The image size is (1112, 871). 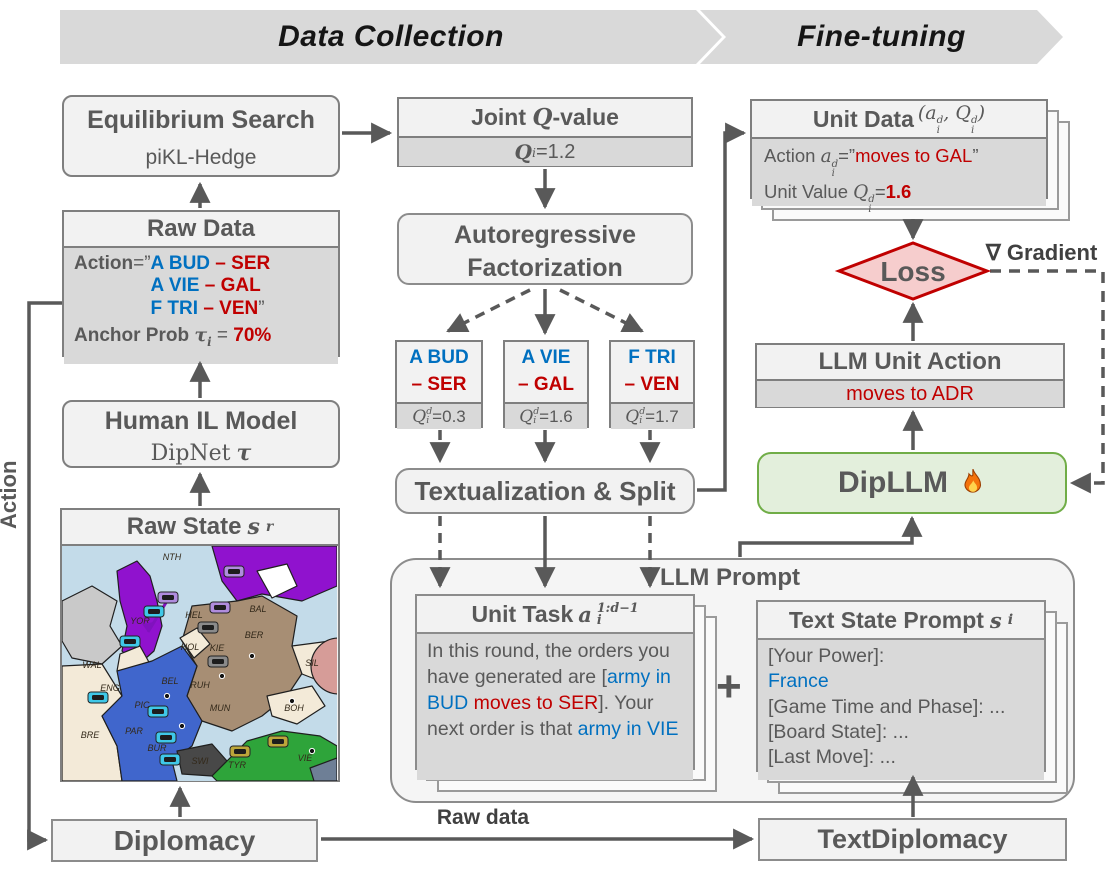 I want to click on loss-label: Loss, so click(x=912, y=271).